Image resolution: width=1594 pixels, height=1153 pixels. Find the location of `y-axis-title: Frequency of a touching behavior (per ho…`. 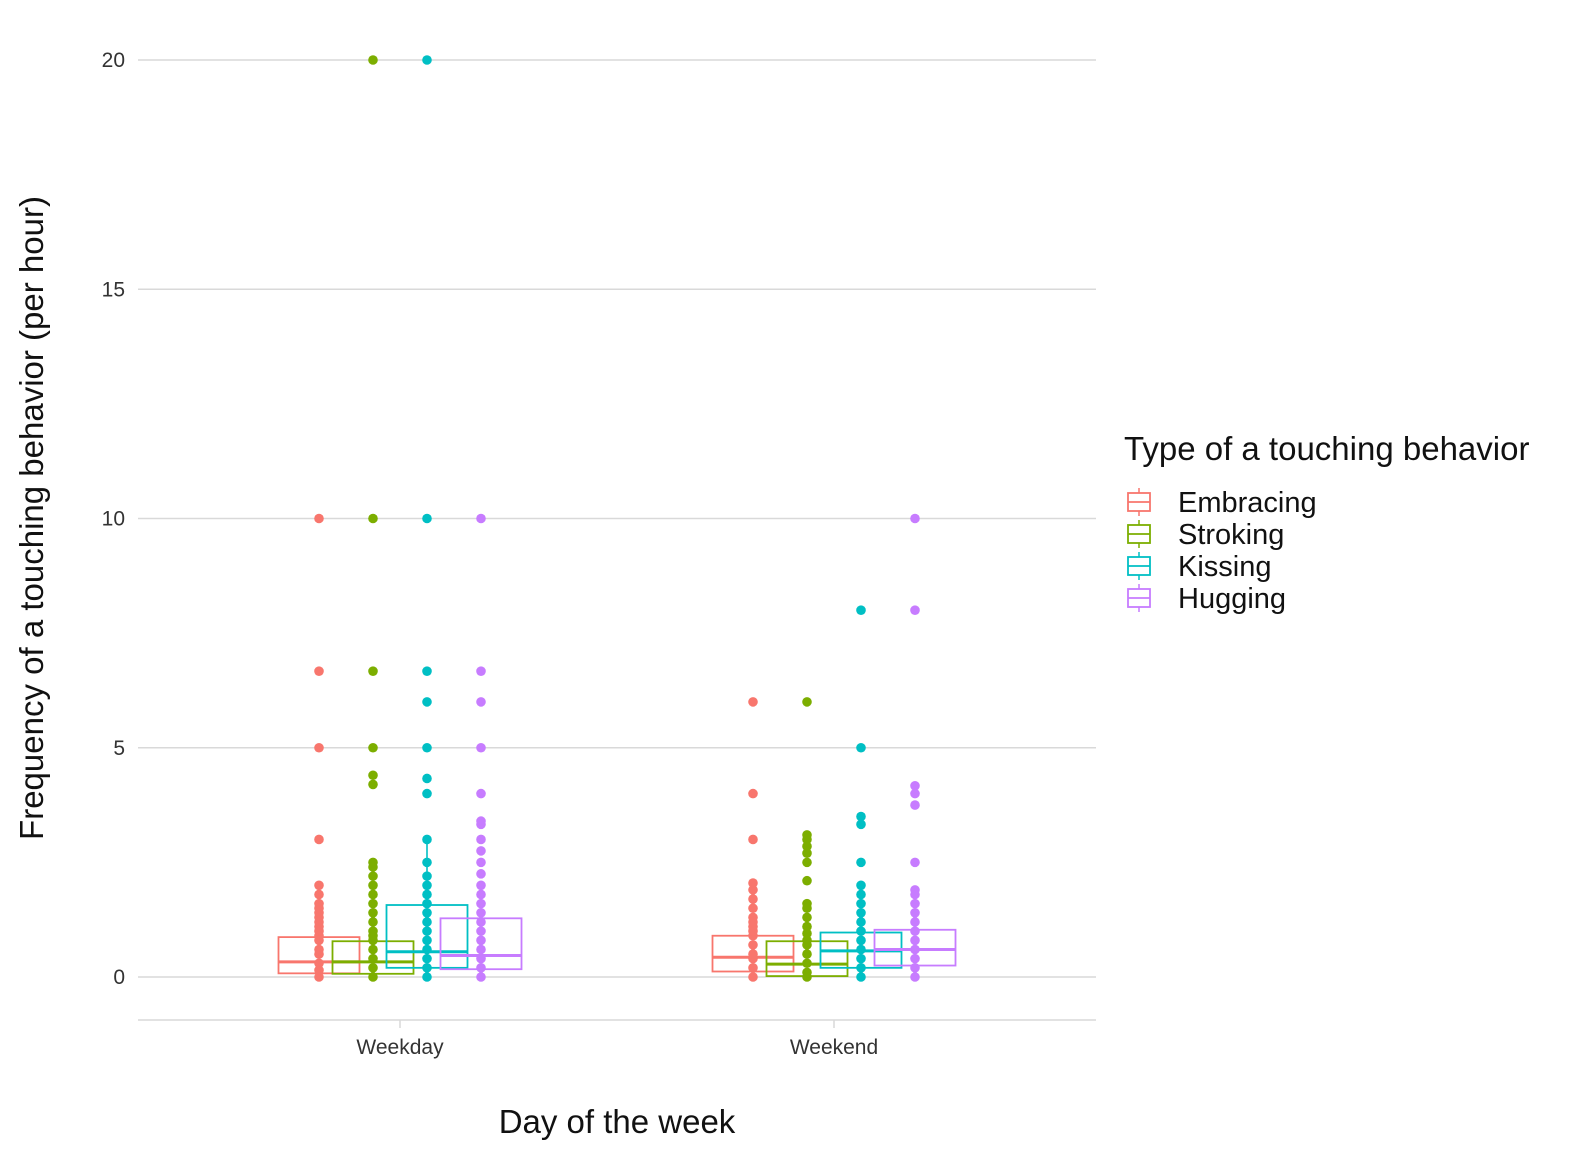

y-axis-title: Frequency of a touching behavior (per ho… is located at coordinates (31, 518).